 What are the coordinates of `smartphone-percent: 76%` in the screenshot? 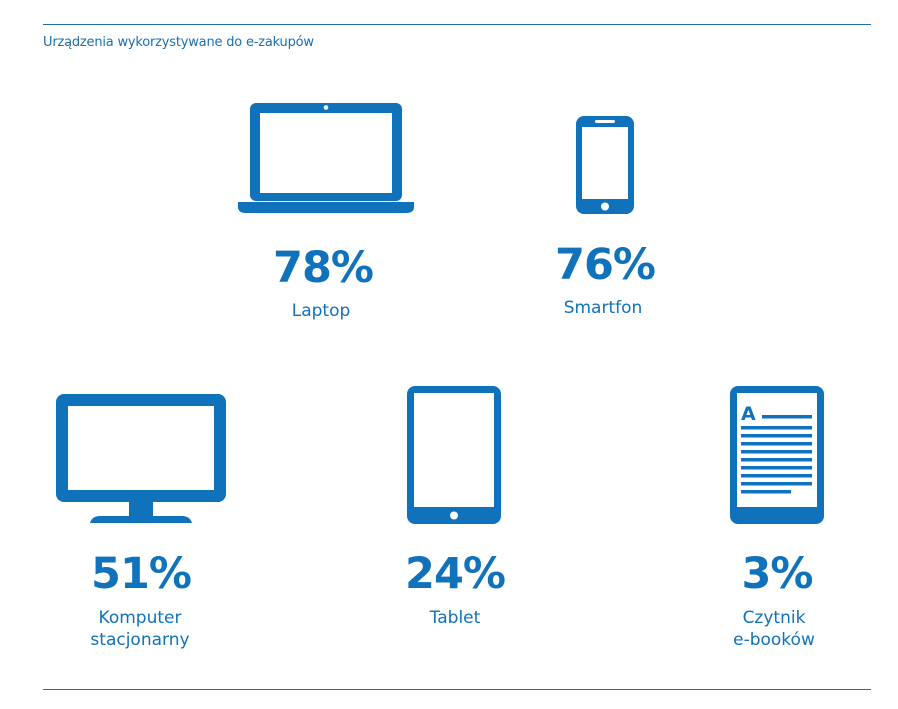 It's located at (605, 265).